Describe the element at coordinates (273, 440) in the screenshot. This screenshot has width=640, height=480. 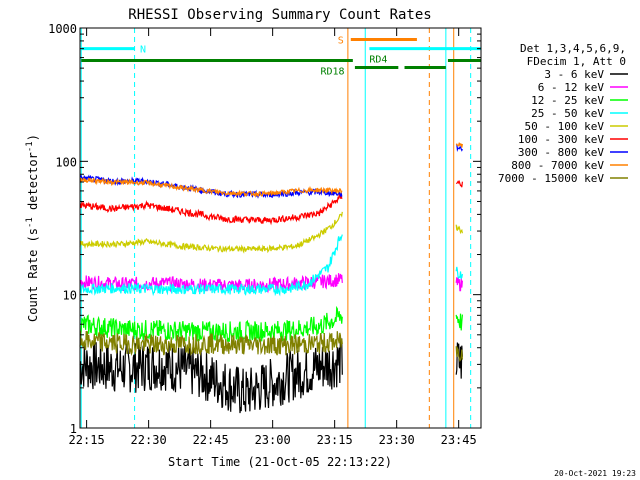
I see `x-tick-label-3: 23:00` at that location.